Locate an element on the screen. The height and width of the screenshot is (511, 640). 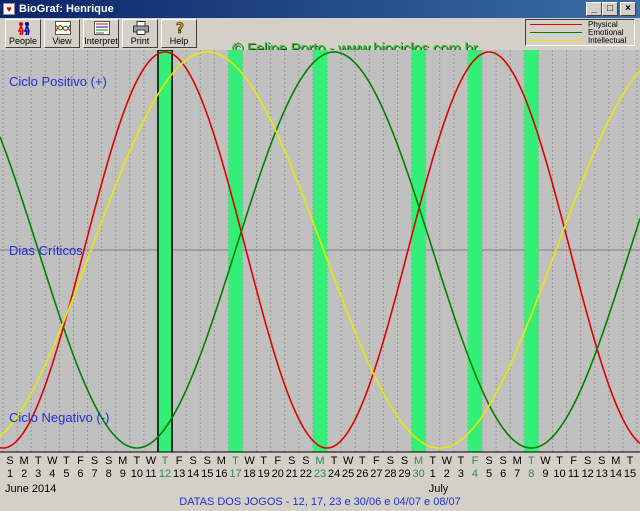
legend-label-emotional: Emotional is located at coordinates (606, 32).